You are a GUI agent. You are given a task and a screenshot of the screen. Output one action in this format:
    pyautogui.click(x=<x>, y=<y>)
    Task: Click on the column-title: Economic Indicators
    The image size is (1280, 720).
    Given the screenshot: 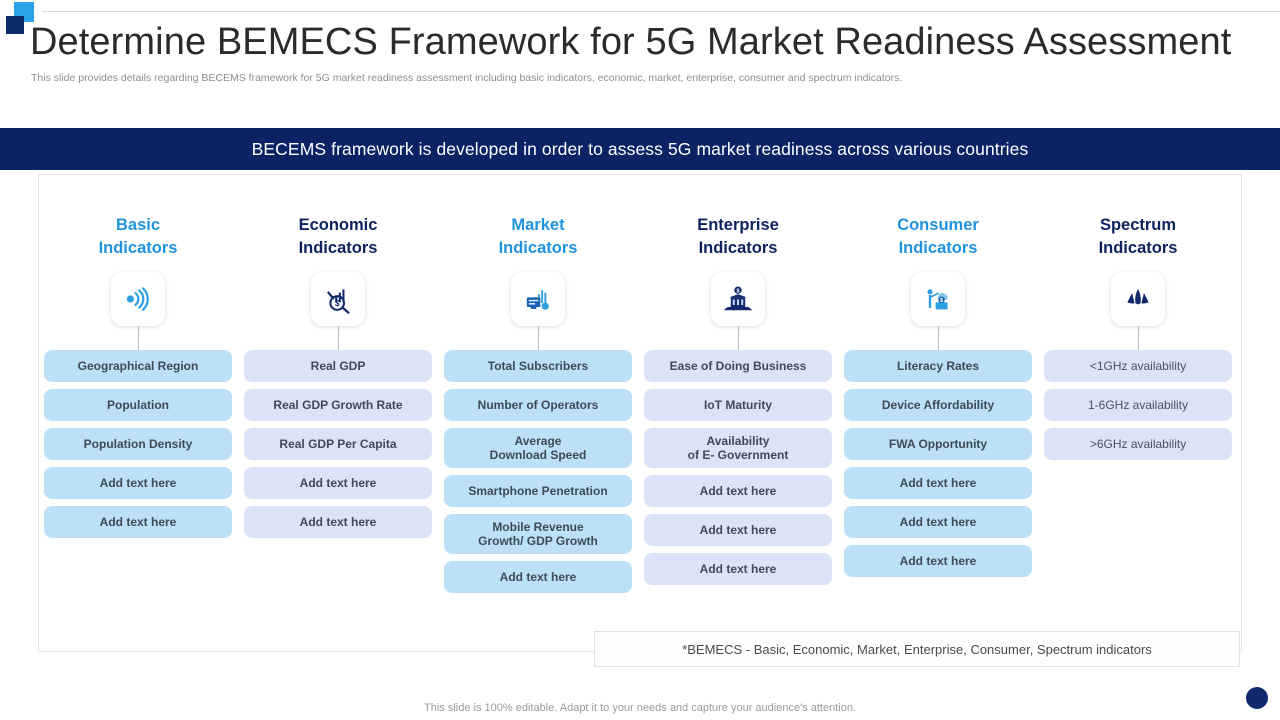 What is the action you would take?
    pyautogui.click(x=338, y=237)
    